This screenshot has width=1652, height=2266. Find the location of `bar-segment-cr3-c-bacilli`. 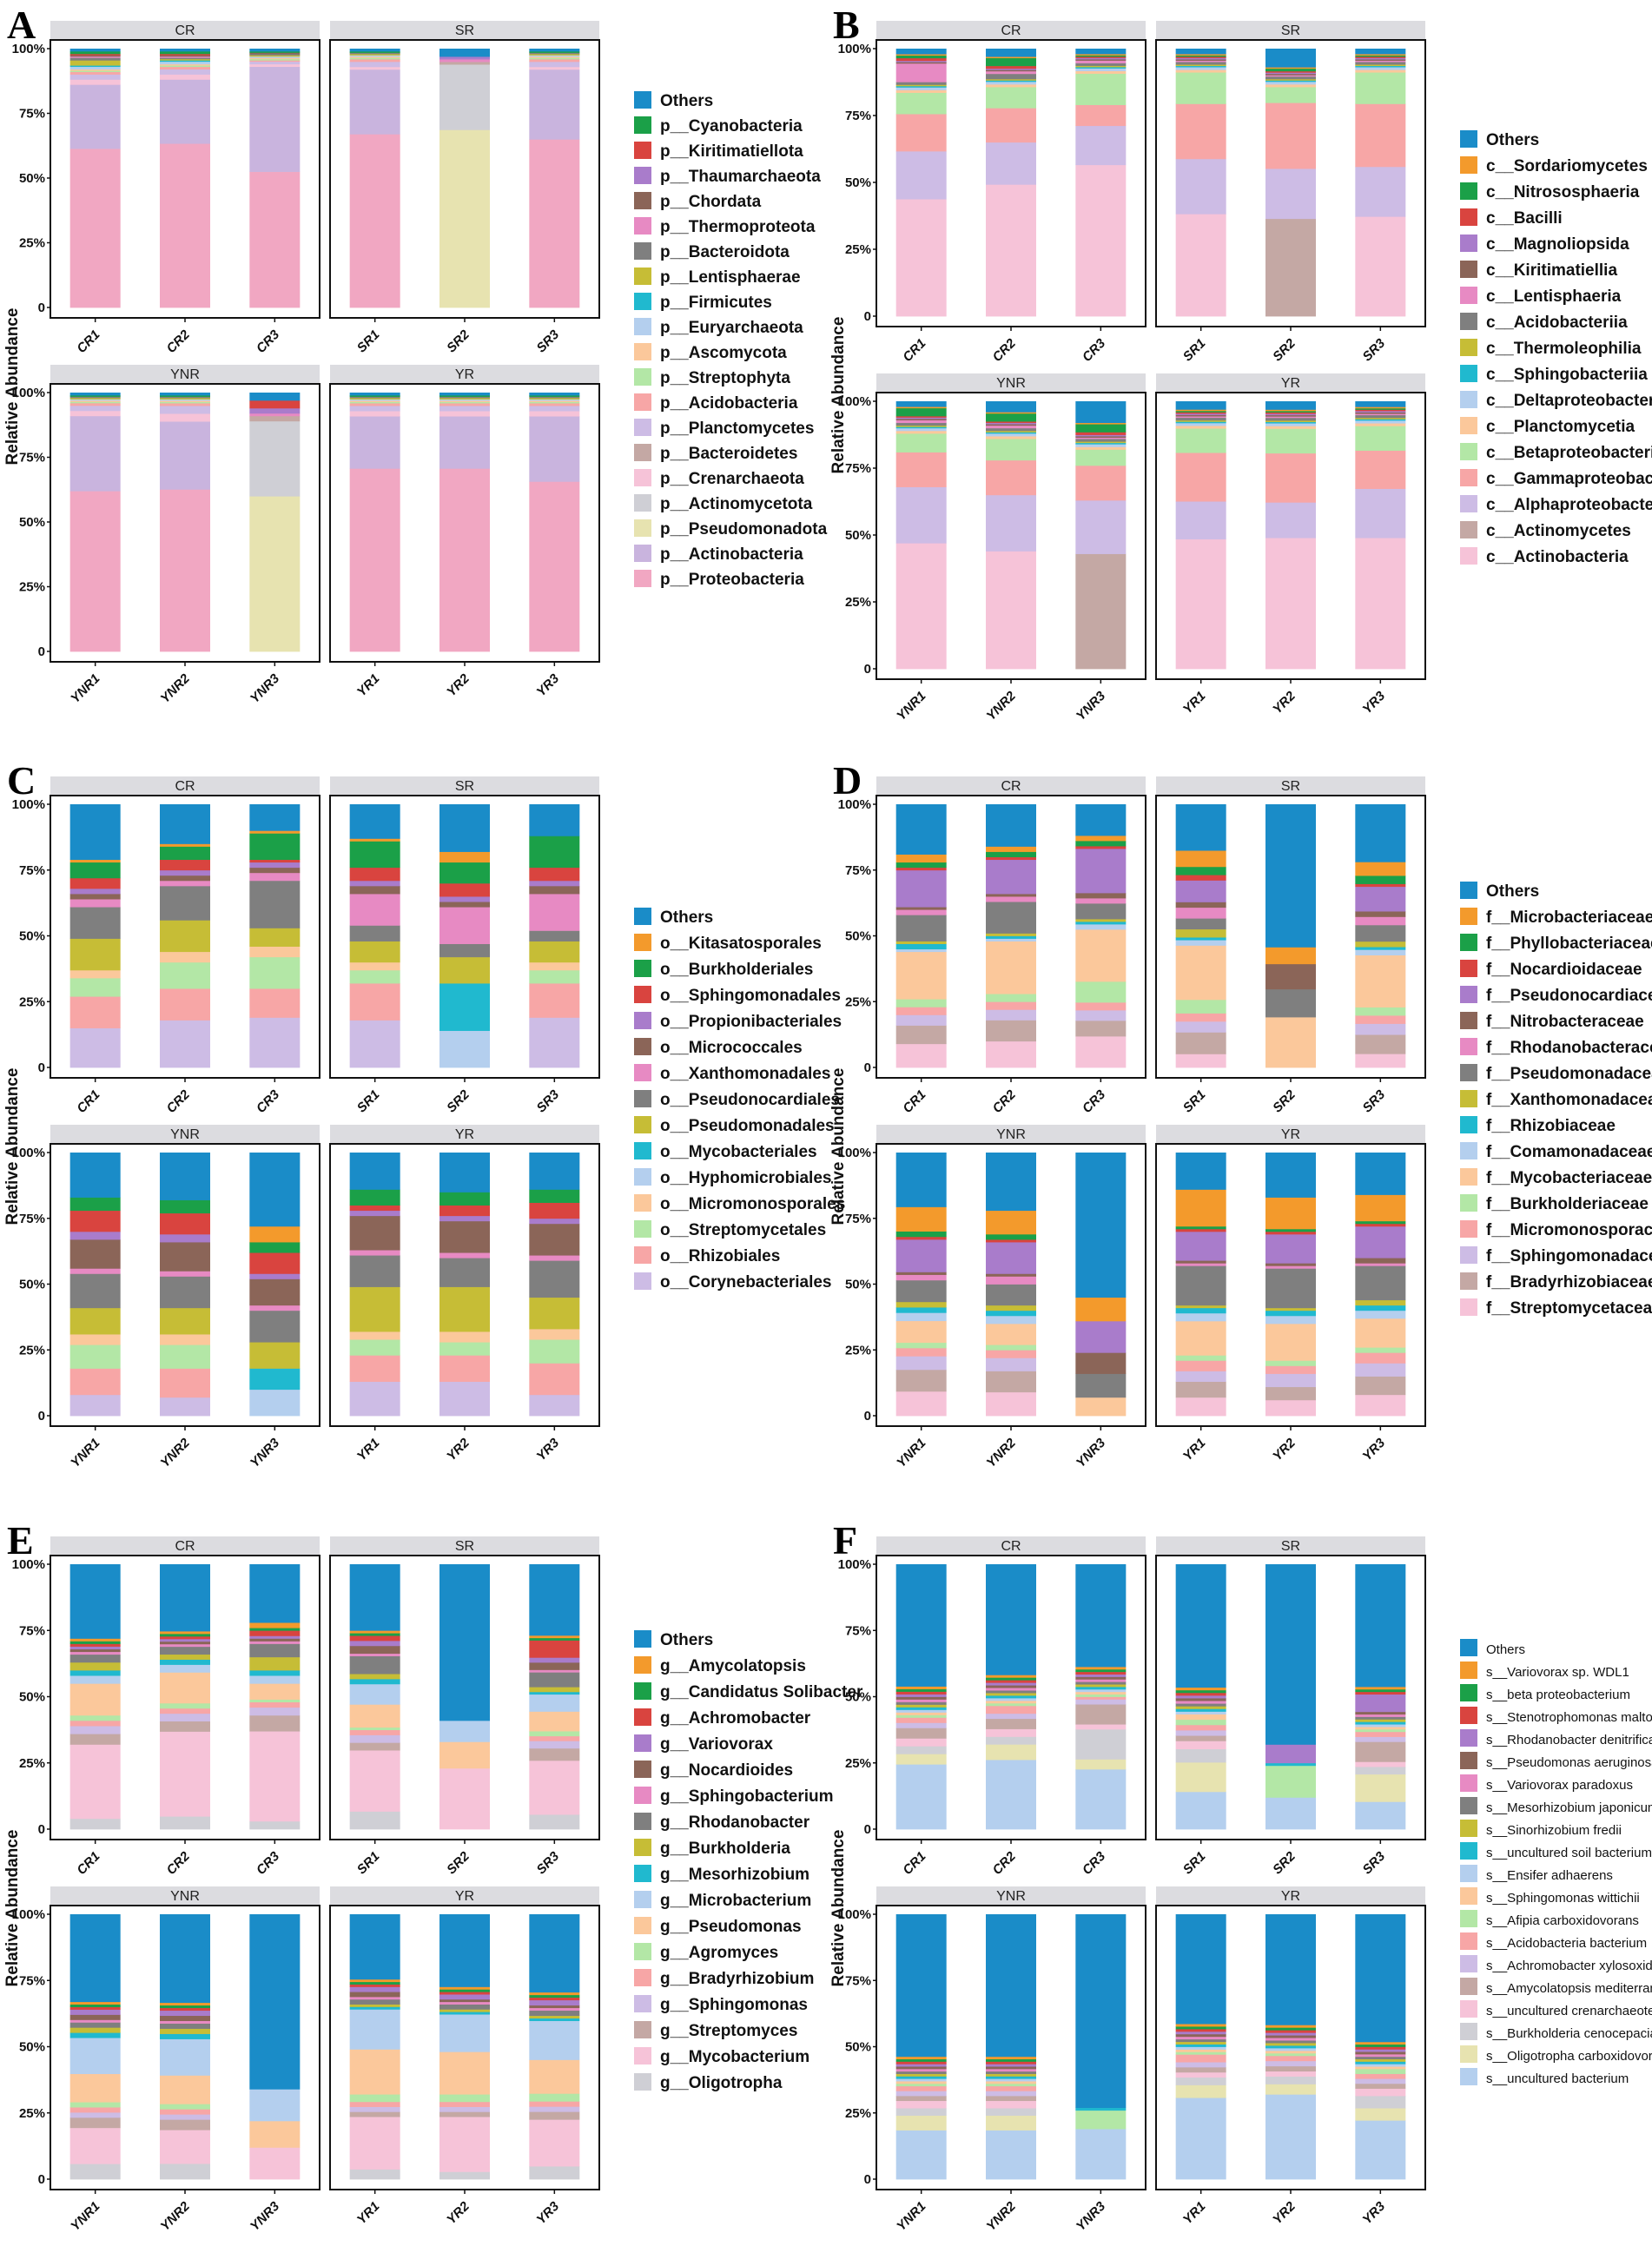

bar-segment-cr3-c-bacilli is located at coordinates (1101, 57).